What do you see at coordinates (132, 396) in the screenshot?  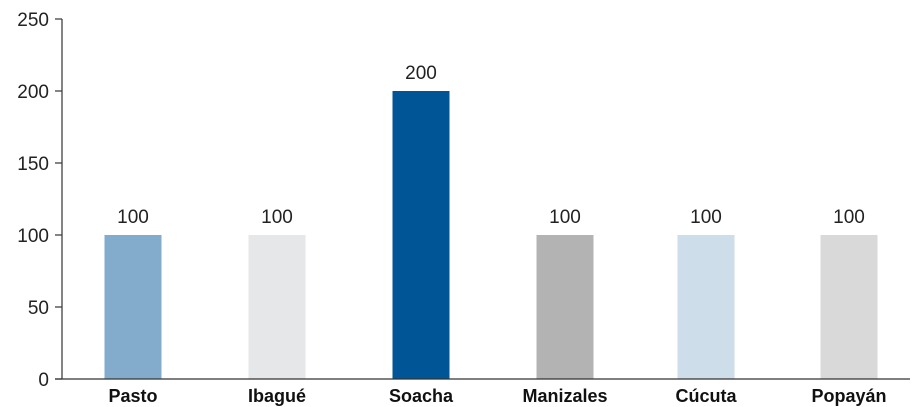 I see `x-category-label: Pasto` at bounding box center [132, 396].